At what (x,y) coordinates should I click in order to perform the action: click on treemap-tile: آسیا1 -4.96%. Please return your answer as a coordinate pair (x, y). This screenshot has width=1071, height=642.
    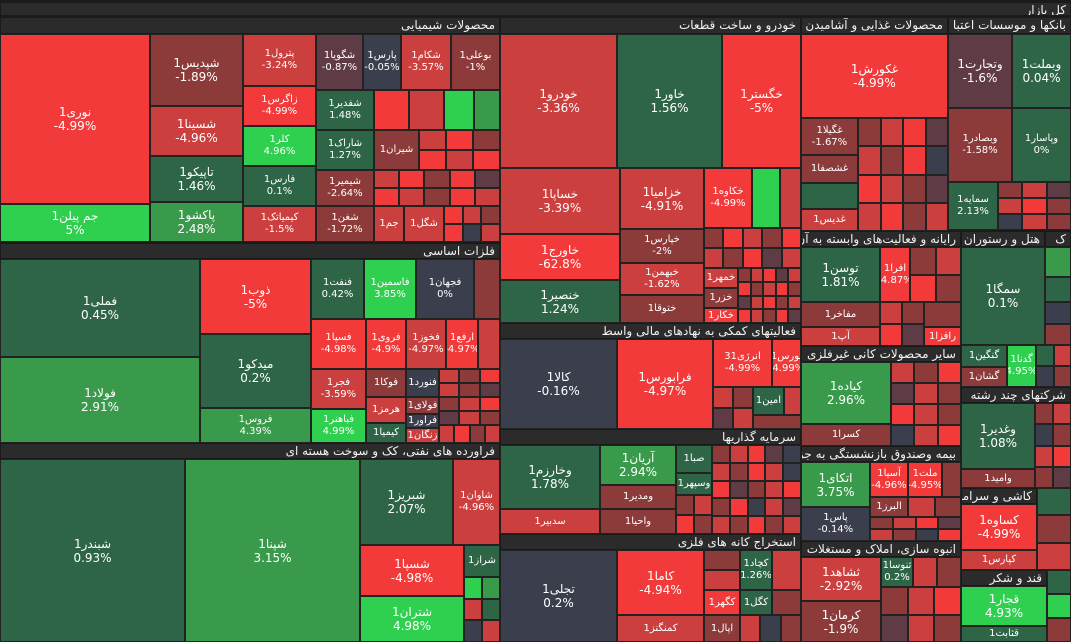
    Looking at the image, I should click on (889, 479).